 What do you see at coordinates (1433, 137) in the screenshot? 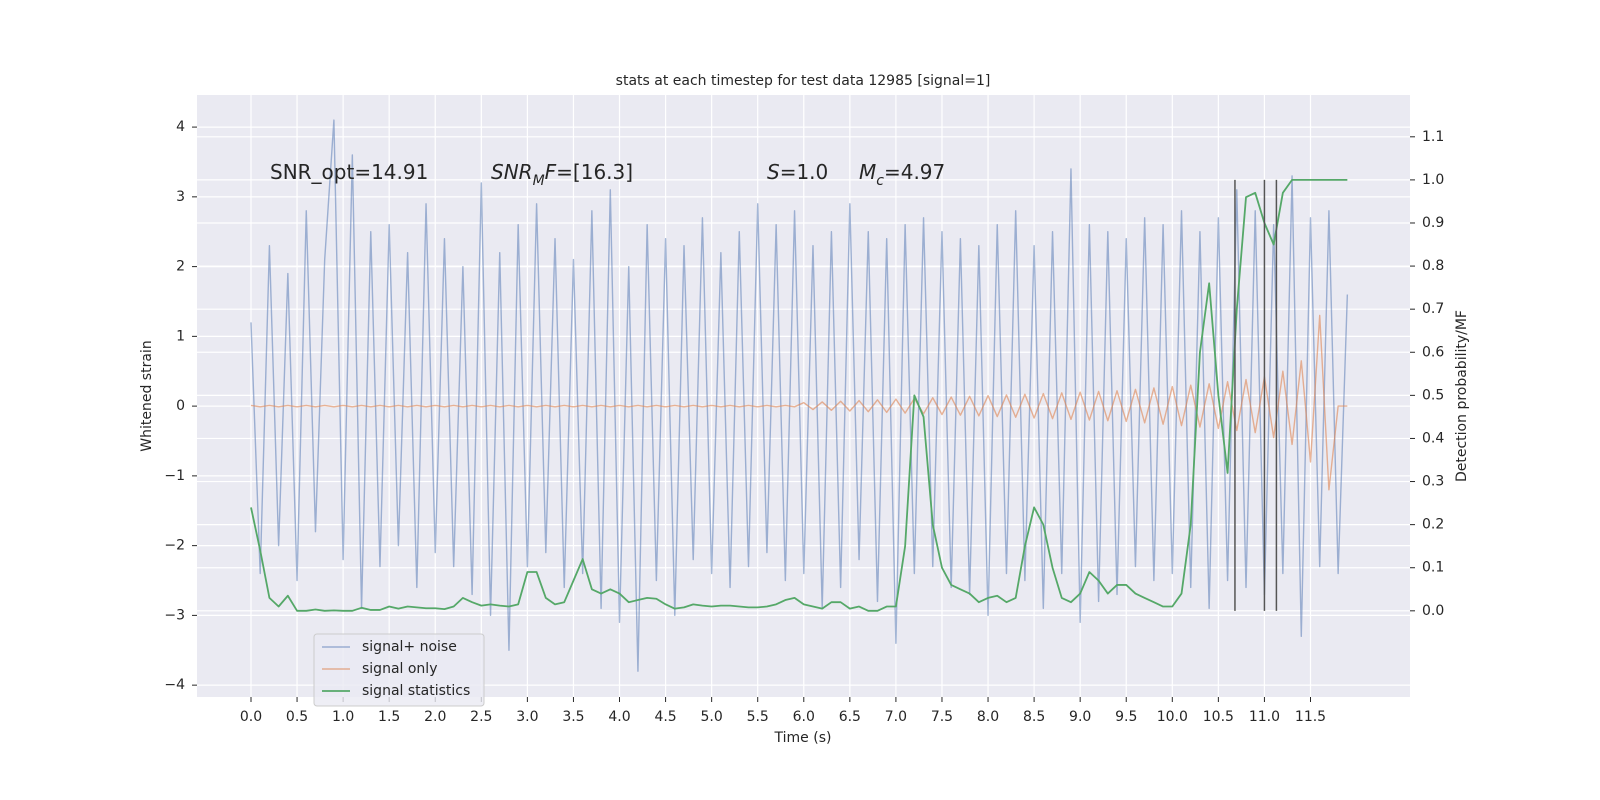
I see `y2-tick-label: 1.1` at bounding box center [1433, 137].